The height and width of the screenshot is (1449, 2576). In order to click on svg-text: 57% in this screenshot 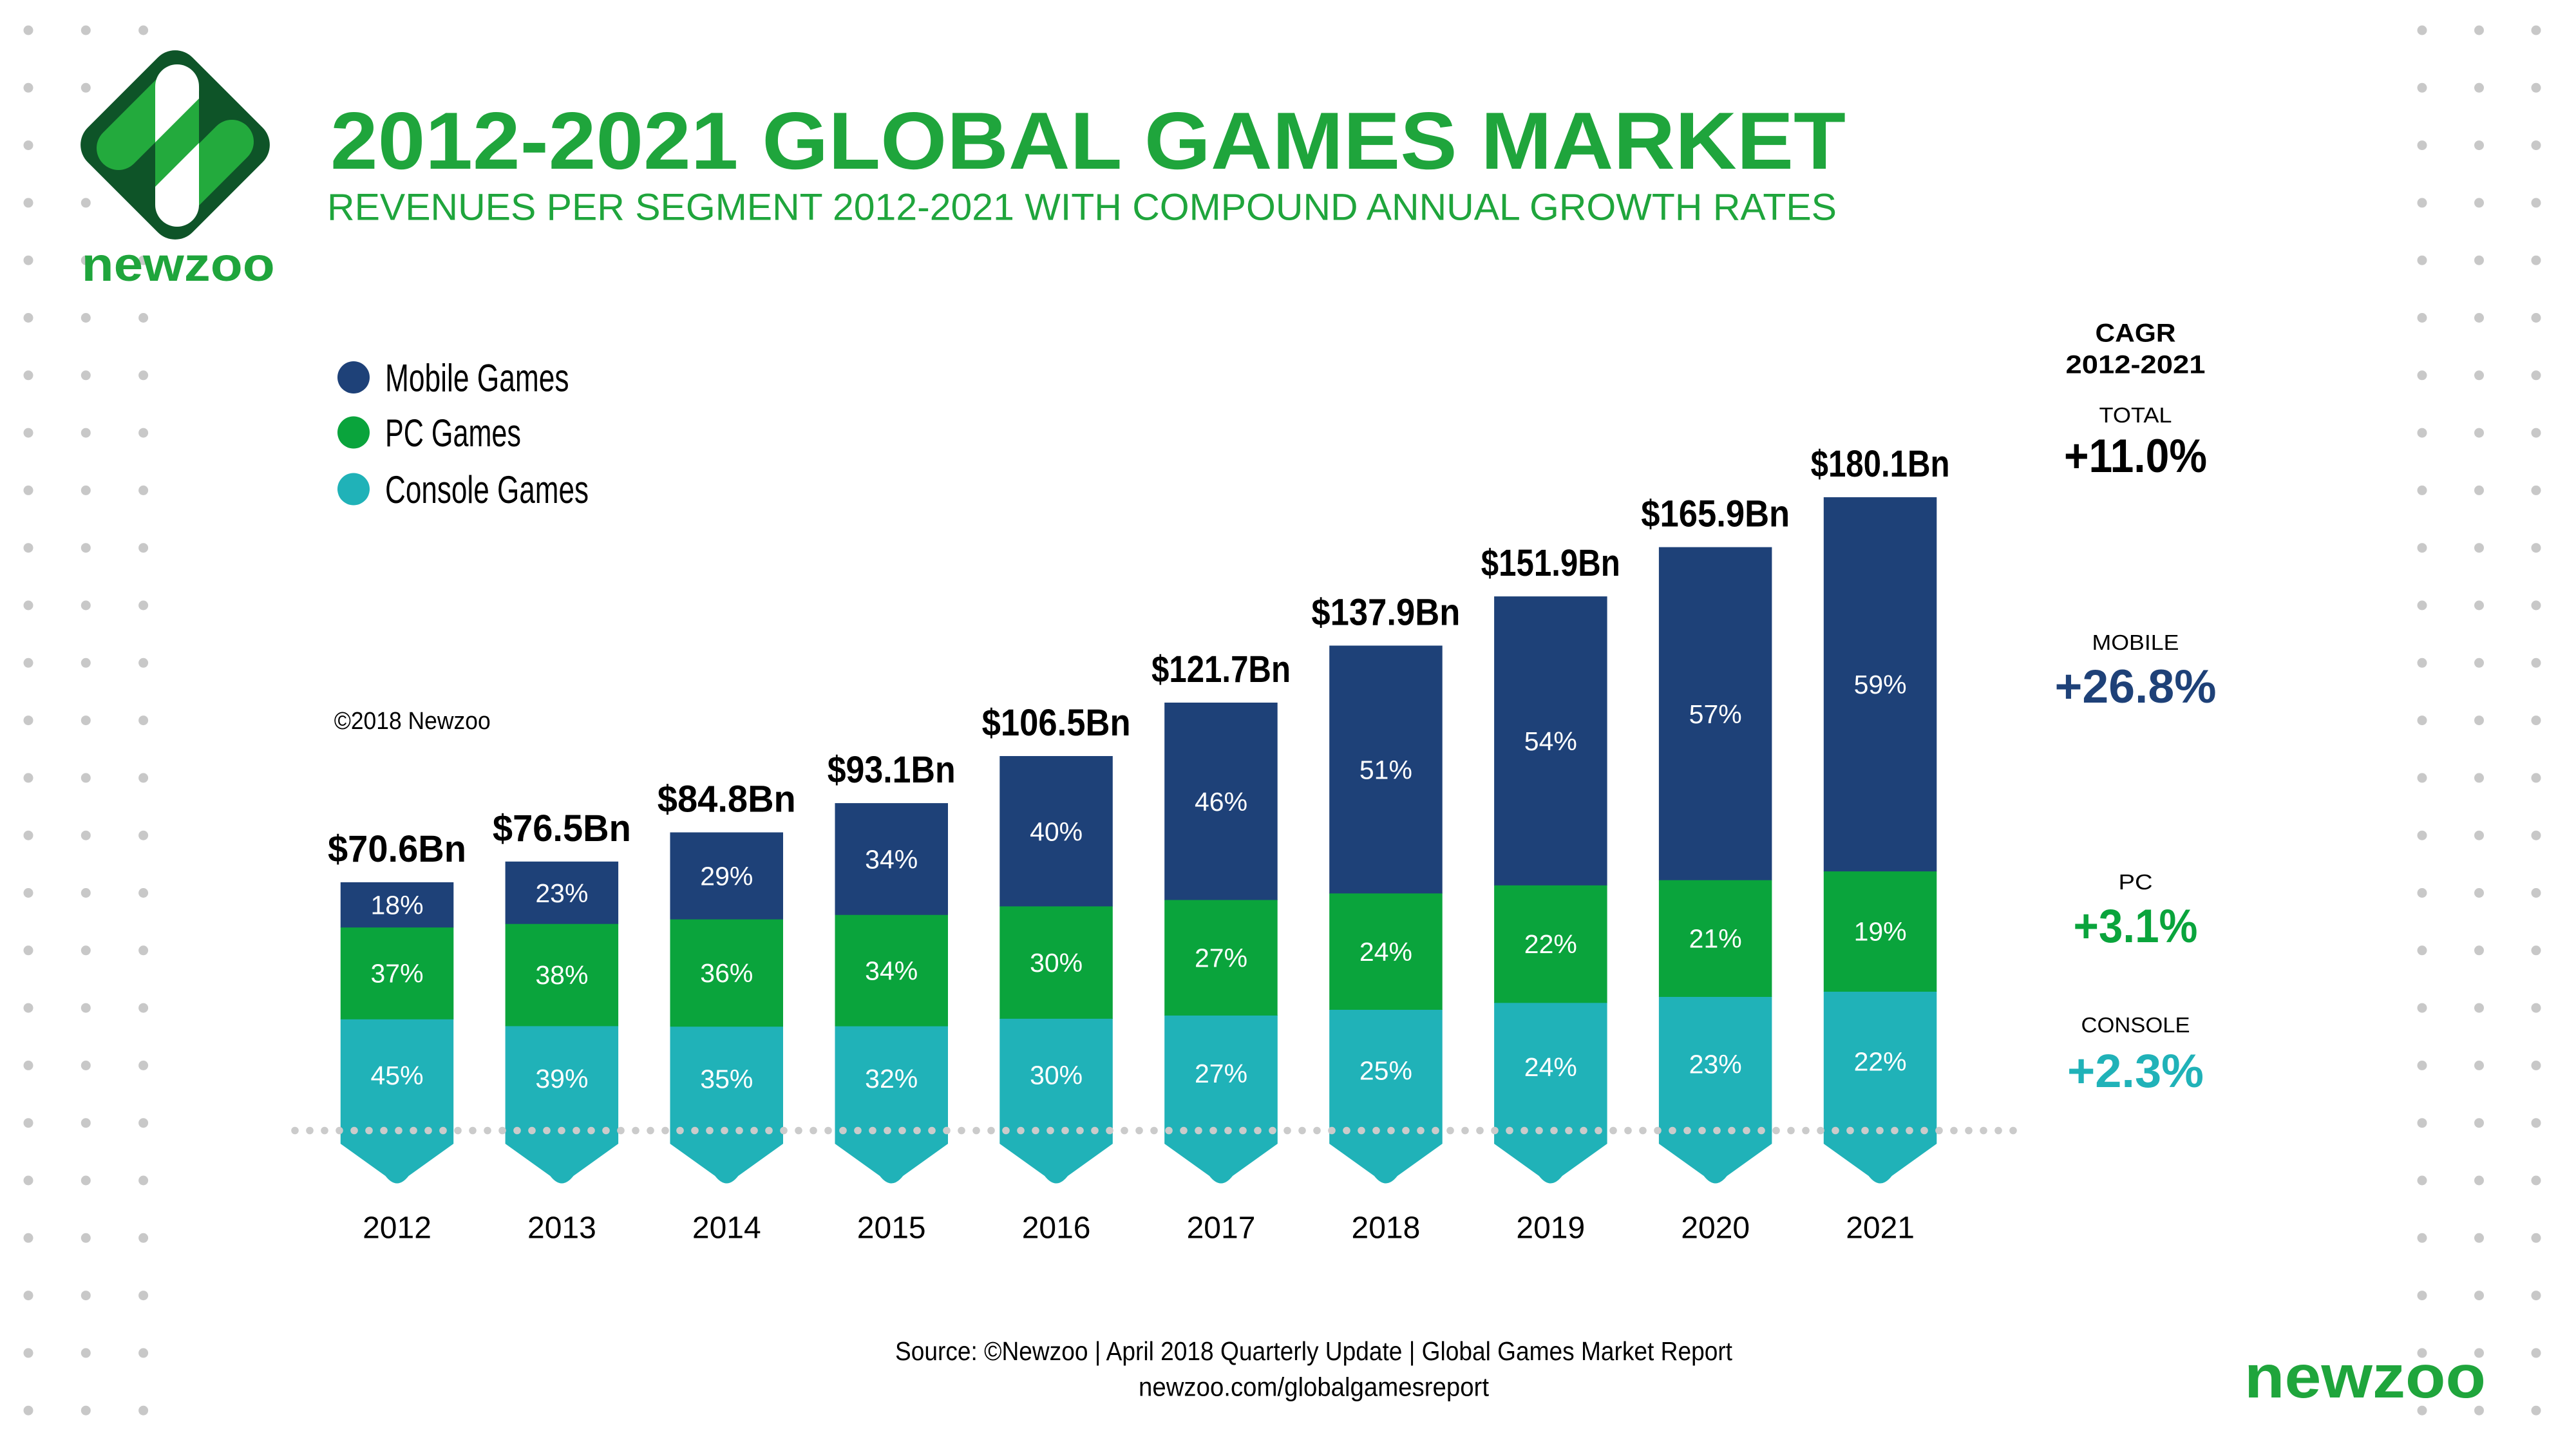, I will do `click(1715, 714)`.